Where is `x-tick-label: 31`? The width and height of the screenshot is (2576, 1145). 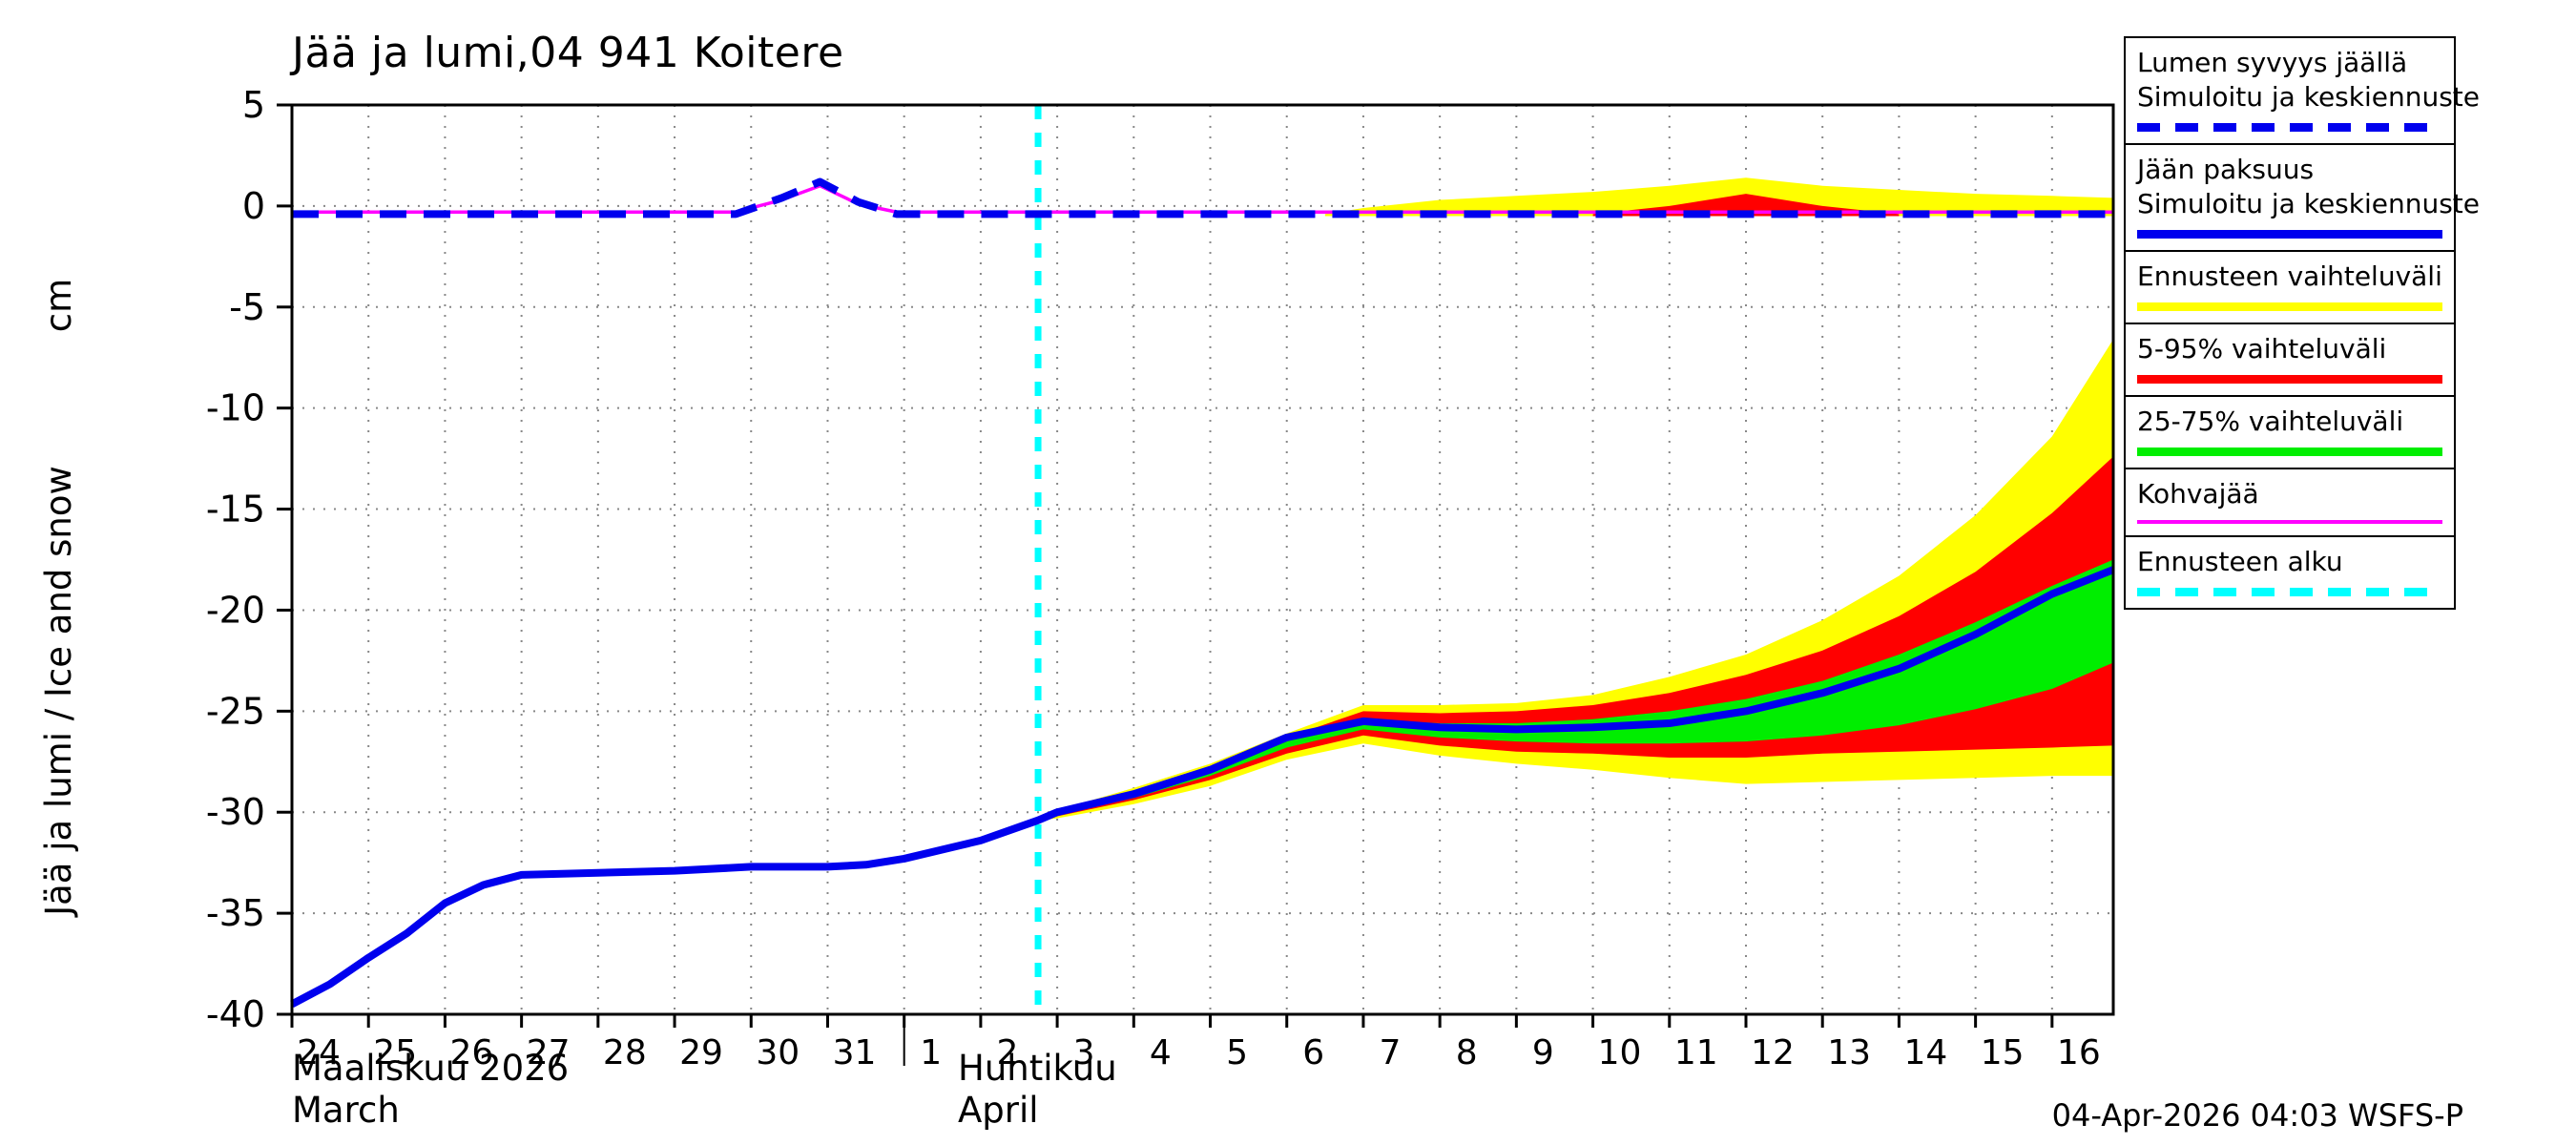 x-tick-label: 31 is located at coordinates (855, 1052).